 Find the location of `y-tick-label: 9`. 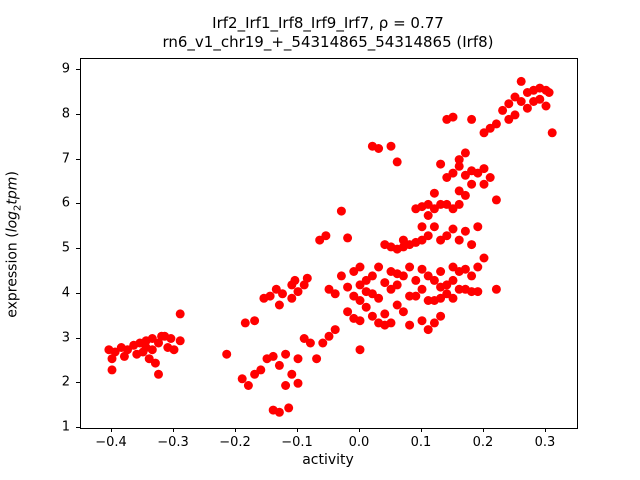

y-tick-label: 9 is located at coordinates (65, 69).